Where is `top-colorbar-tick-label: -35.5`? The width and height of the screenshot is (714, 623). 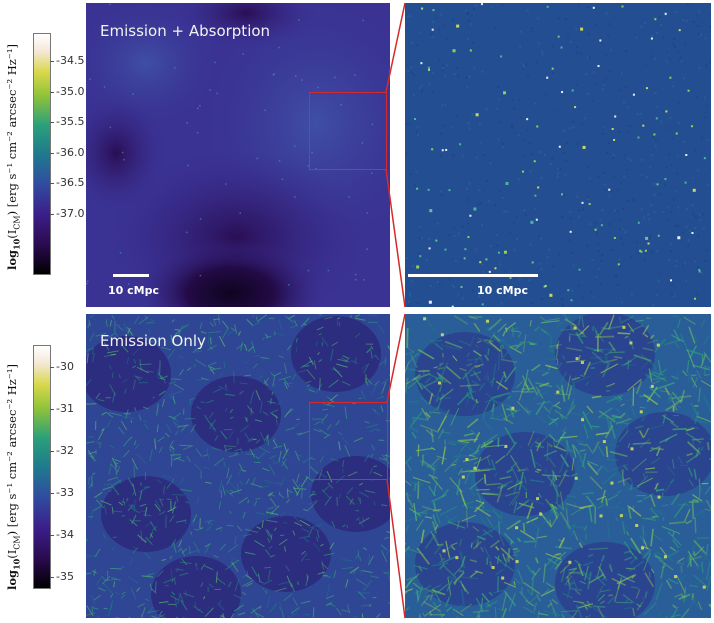 top-colorbar-tick-label: -35.5 is located at coordinates (70, 121).